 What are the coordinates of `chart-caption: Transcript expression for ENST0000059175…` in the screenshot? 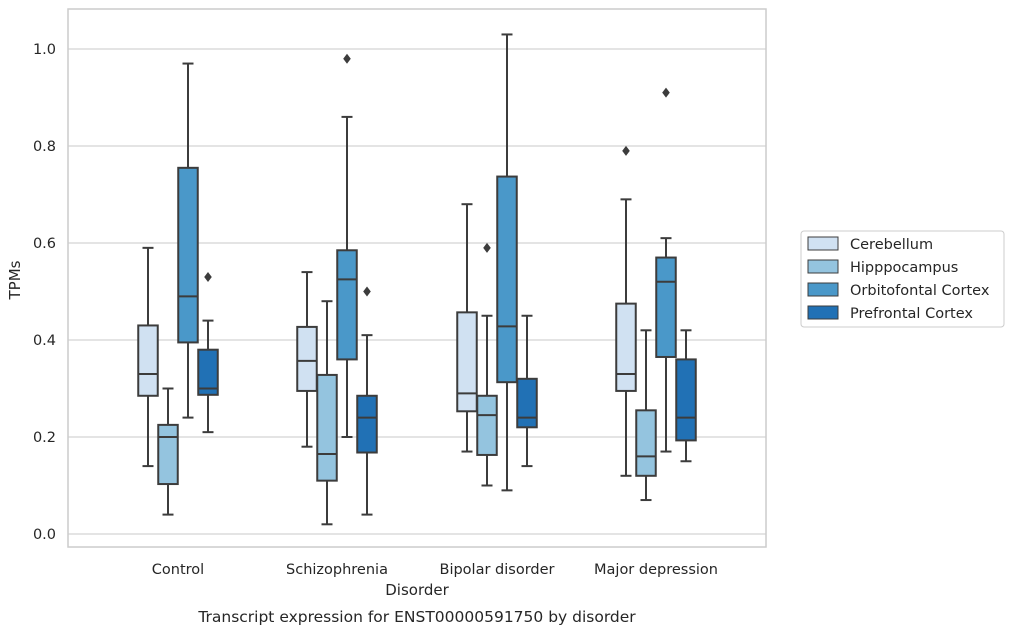 It's located at (416, 617).